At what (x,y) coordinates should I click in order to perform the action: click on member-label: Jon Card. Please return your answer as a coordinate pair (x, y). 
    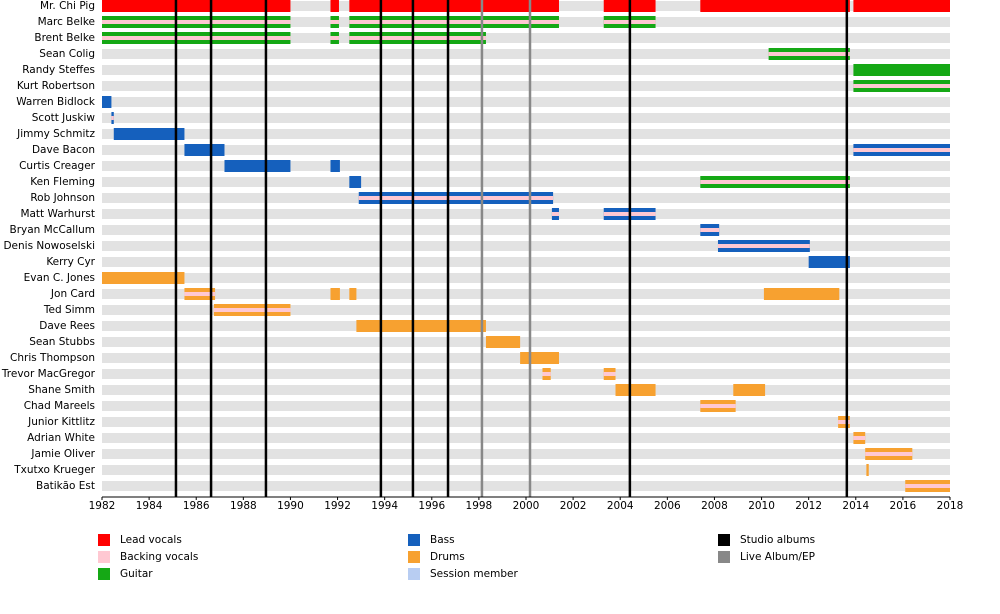
    Looking at the image, I should click on (72, 294).